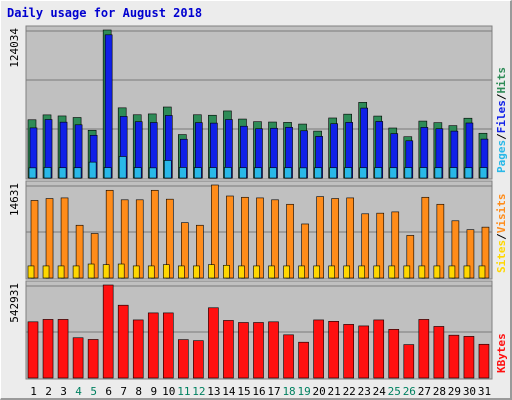 This screenshot has height=400, width=512. What do you see at coordinates (48, 391) in the screenshot?
I see `x-tick-label: 2` at bounding box center [48, 391].